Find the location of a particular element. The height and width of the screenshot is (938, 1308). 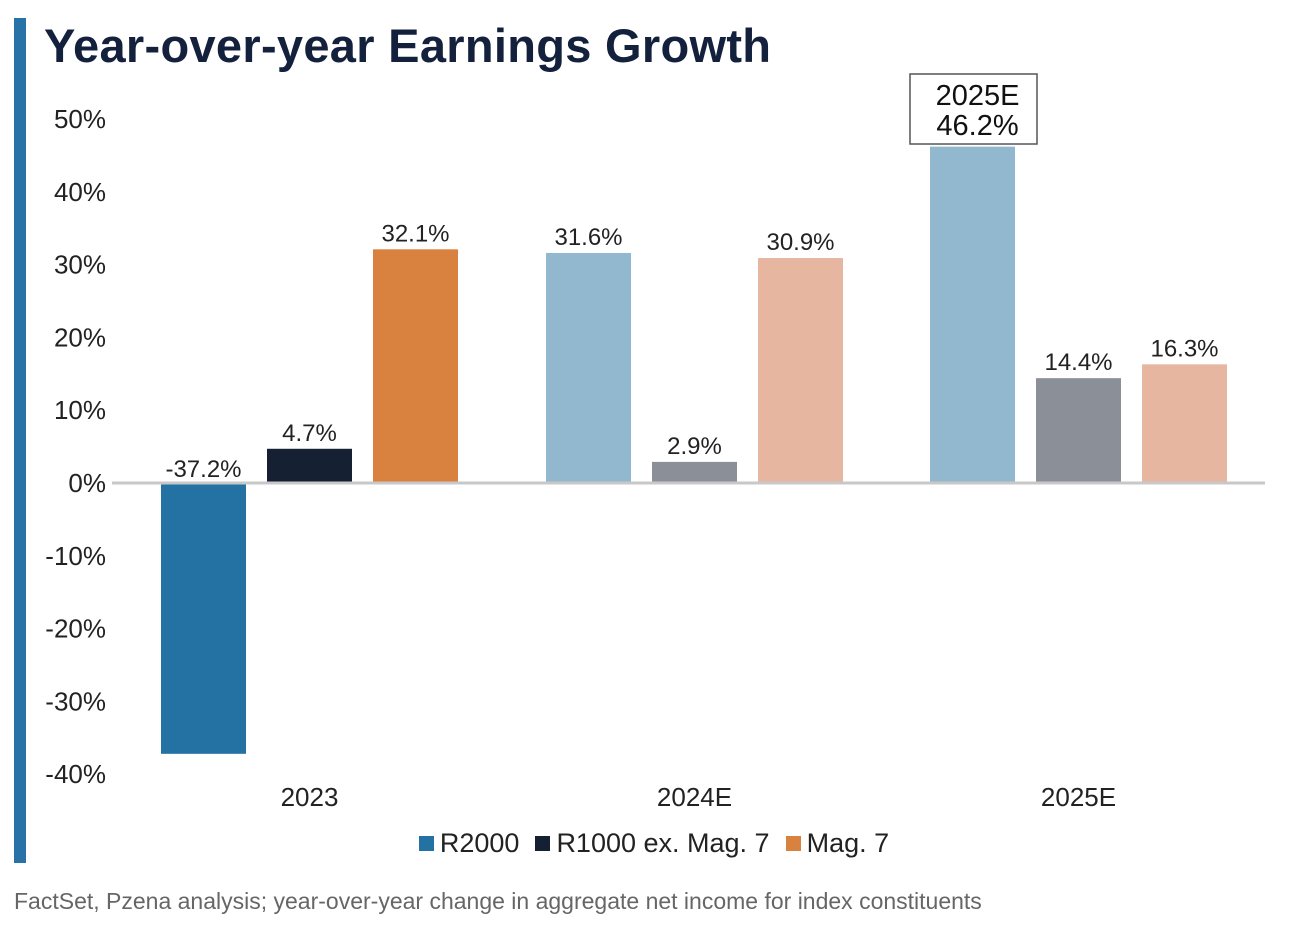

bar-r2000-2024e is located at coordinates (588, 367).